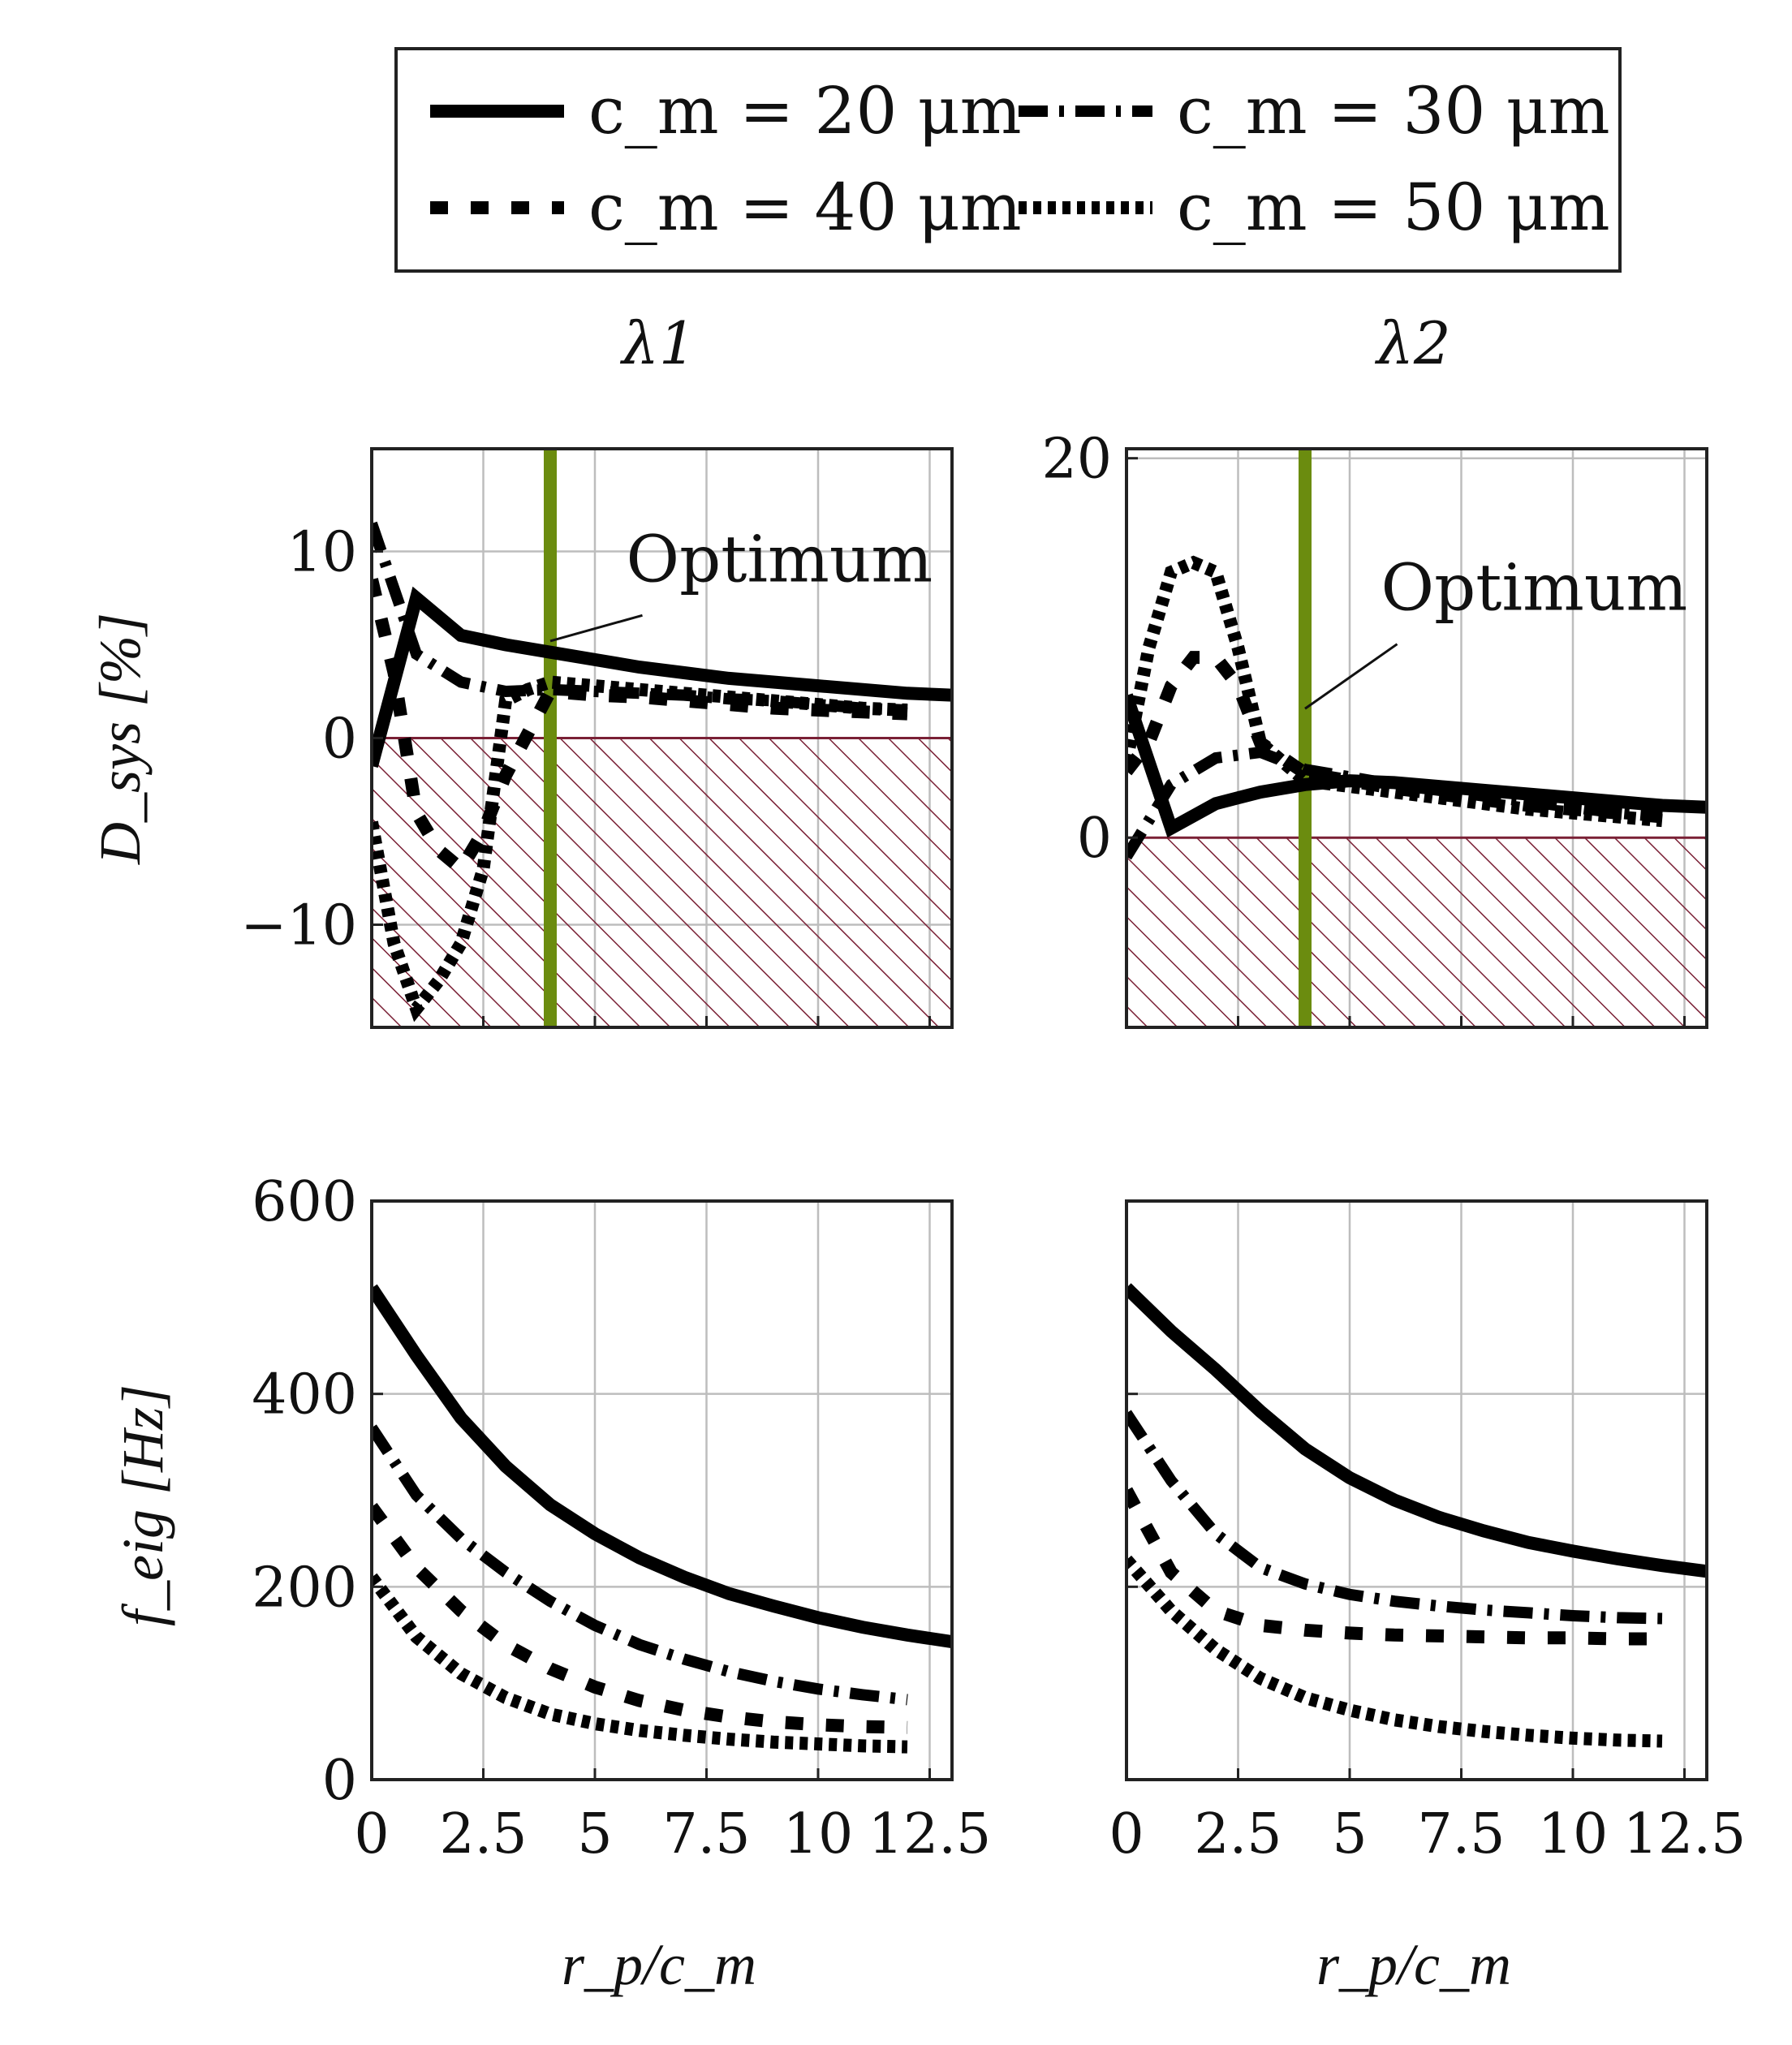  What do you see at coordinates (304, 1202) in the screenshot?
I see `y-tick-label: 600` at bounding box center [304, 1202].